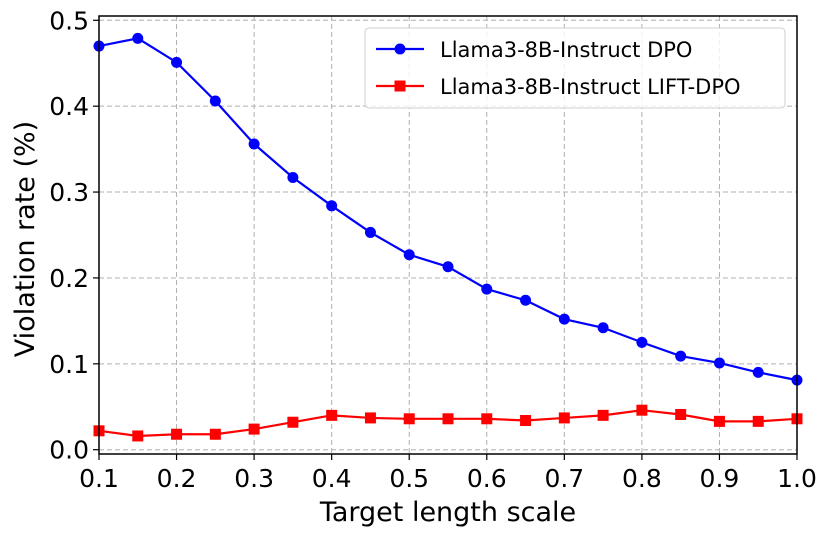 The width and height of the screenshot is (831, 536). Describe the element at coordinates (590, 87) in the screenshot. I see `legend-label: Llama3-8B-Instruct LIFT-DPO` at that location.